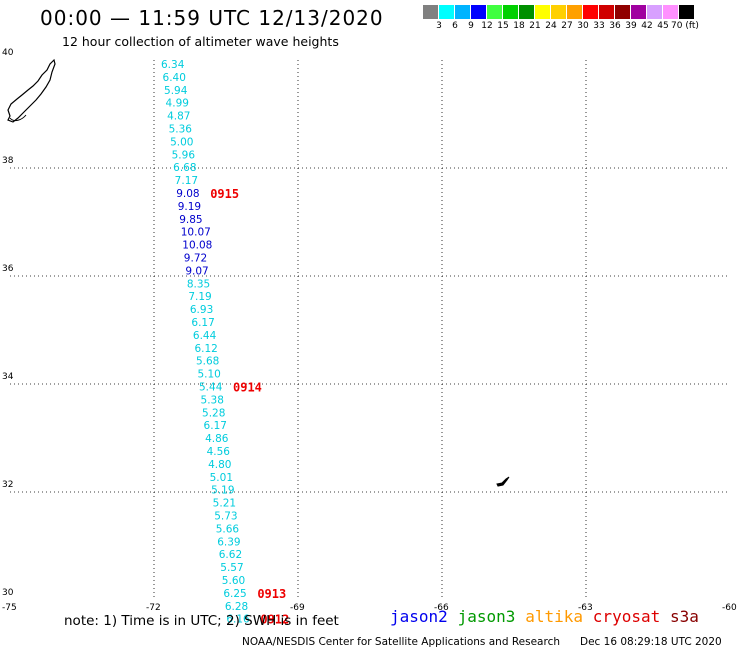  Describe the element at coordinates (535, 26) in the screenshot. I see `legend-label: 21` at that location.